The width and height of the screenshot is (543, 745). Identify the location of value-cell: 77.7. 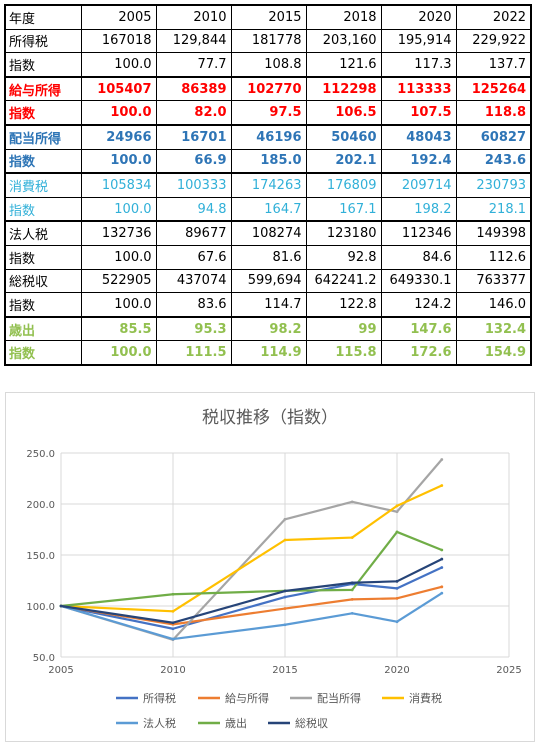
(193, 65).